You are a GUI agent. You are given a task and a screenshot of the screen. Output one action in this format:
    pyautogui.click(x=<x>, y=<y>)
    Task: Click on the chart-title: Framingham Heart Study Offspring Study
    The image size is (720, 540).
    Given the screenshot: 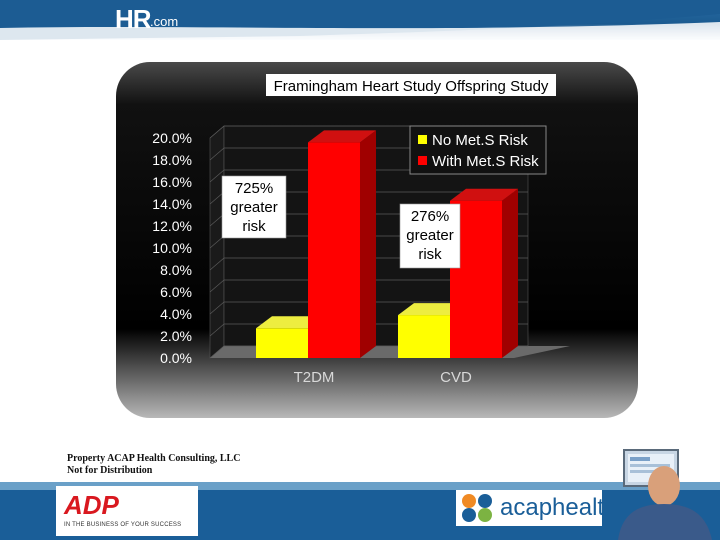 What is the action you would take?
    pyautogui.click(x=411, y=86)
    